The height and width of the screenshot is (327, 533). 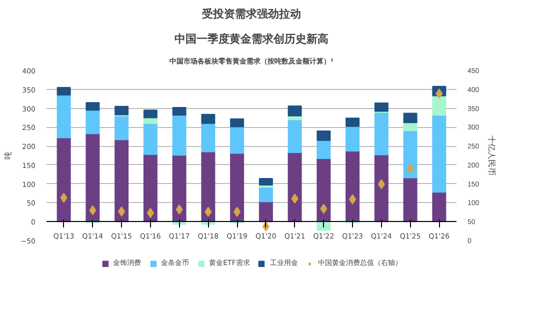 I want to click on y-axis-title: 吨, so click(x=8, y=156).